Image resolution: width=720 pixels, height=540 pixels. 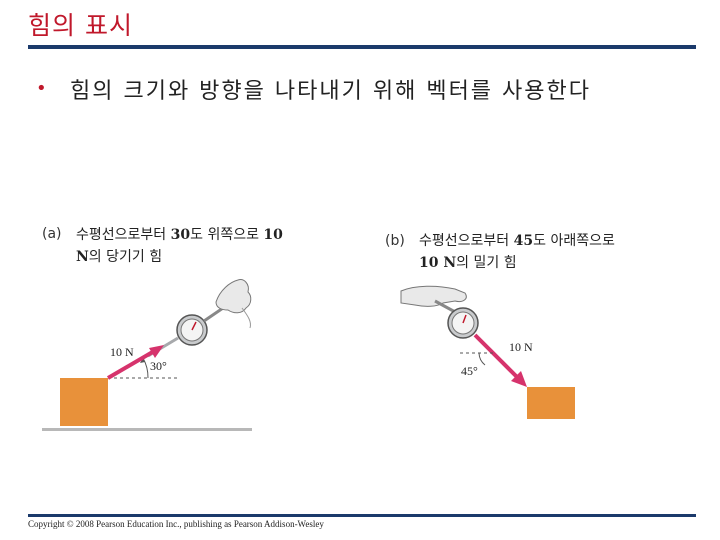 I want to click on panel-a-unit: N, so click(x=82, y=257).